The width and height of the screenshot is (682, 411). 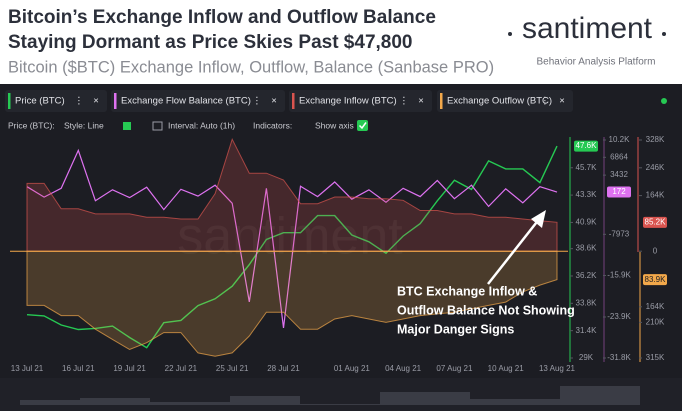 What do you see at coordinates (348, 101) in the screenshot?
I see `legend-label: Exchange Inflow (BTC)` at bounding box center [348, 101].